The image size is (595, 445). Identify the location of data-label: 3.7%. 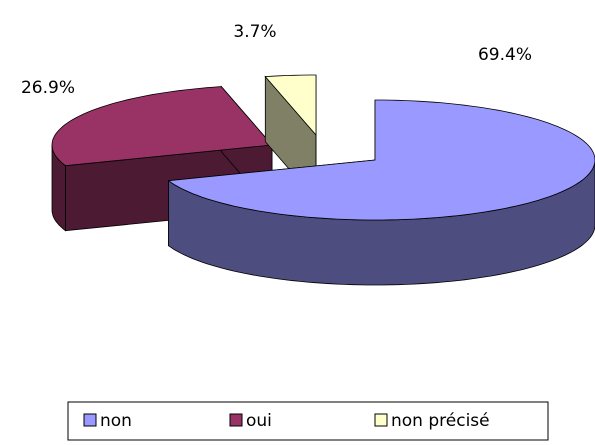
(254, 32).